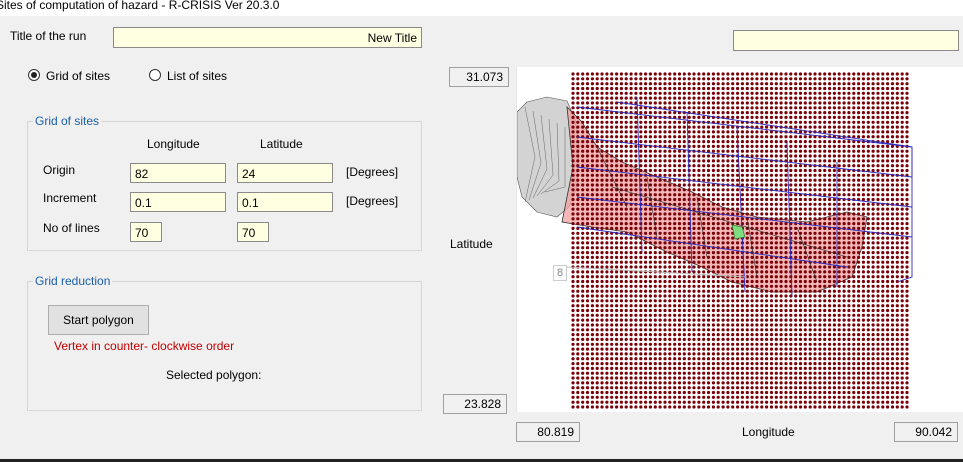 The image size is (963, 462). What do you see at coordinates (59, 170) in the screenshot?
I see `origin-label: Origin` at bounding box center [59, 170].